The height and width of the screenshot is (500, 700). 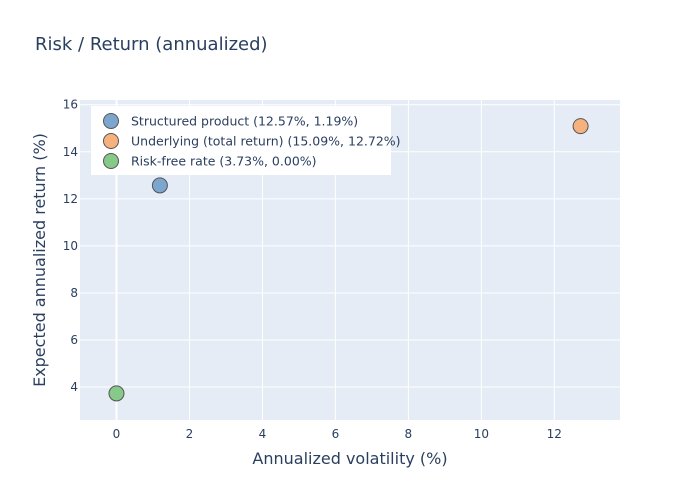 What do you see at coordinates (190, 434) in the screenshot?
I see `x-tick-label: 2` at bounding box center [190, 434].